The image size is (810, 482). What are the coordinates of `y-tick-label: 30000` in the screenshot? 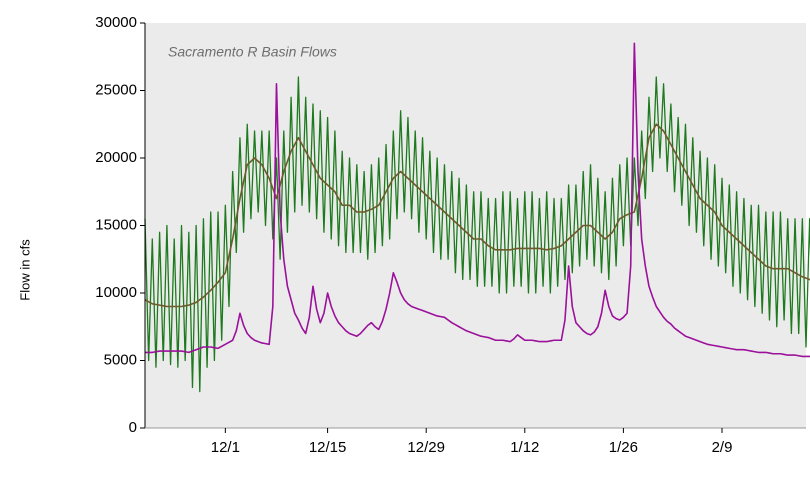 It's located at (116, 22).